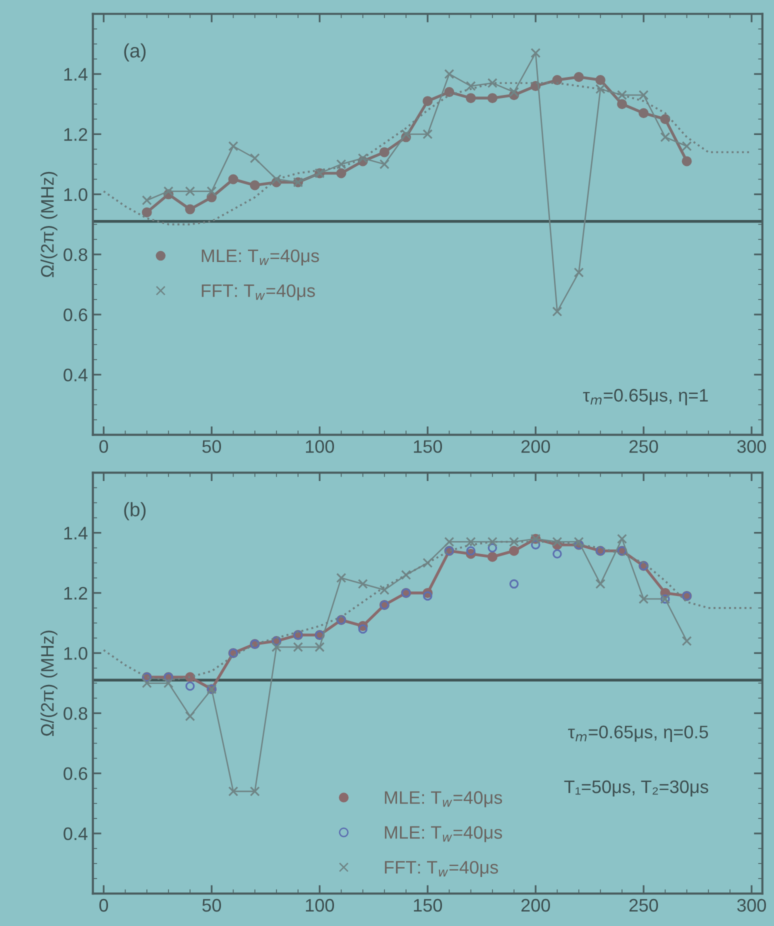 Image resolution: width=774 pixels, height=926 pixels. What do you see at coordinates (638, 734) in the screenshot?
I see `annotation: τ$_{m}$=0.65μs, η=0.5` at bounding box center [638, 734].